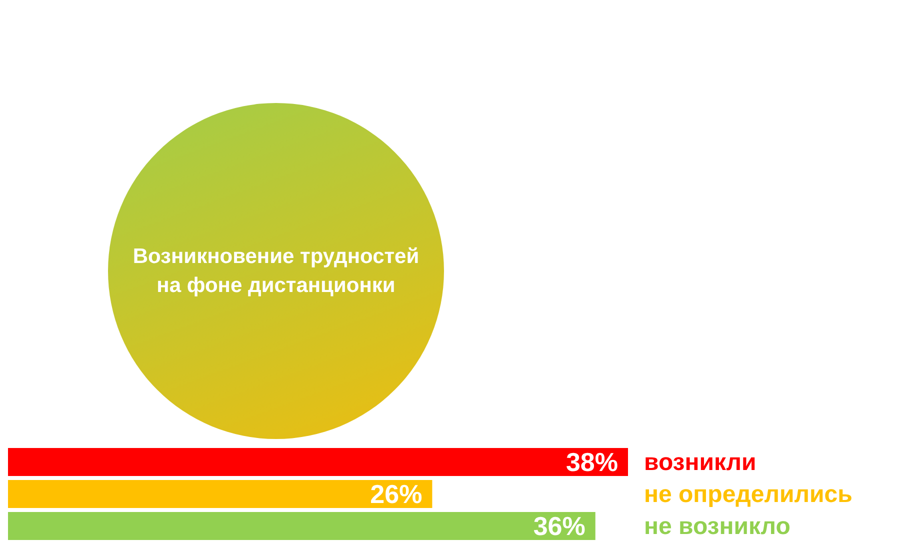 The width and height of the screenshot is (902, 543). I want to click on y-tick-label: не определились, so click(748, 494).